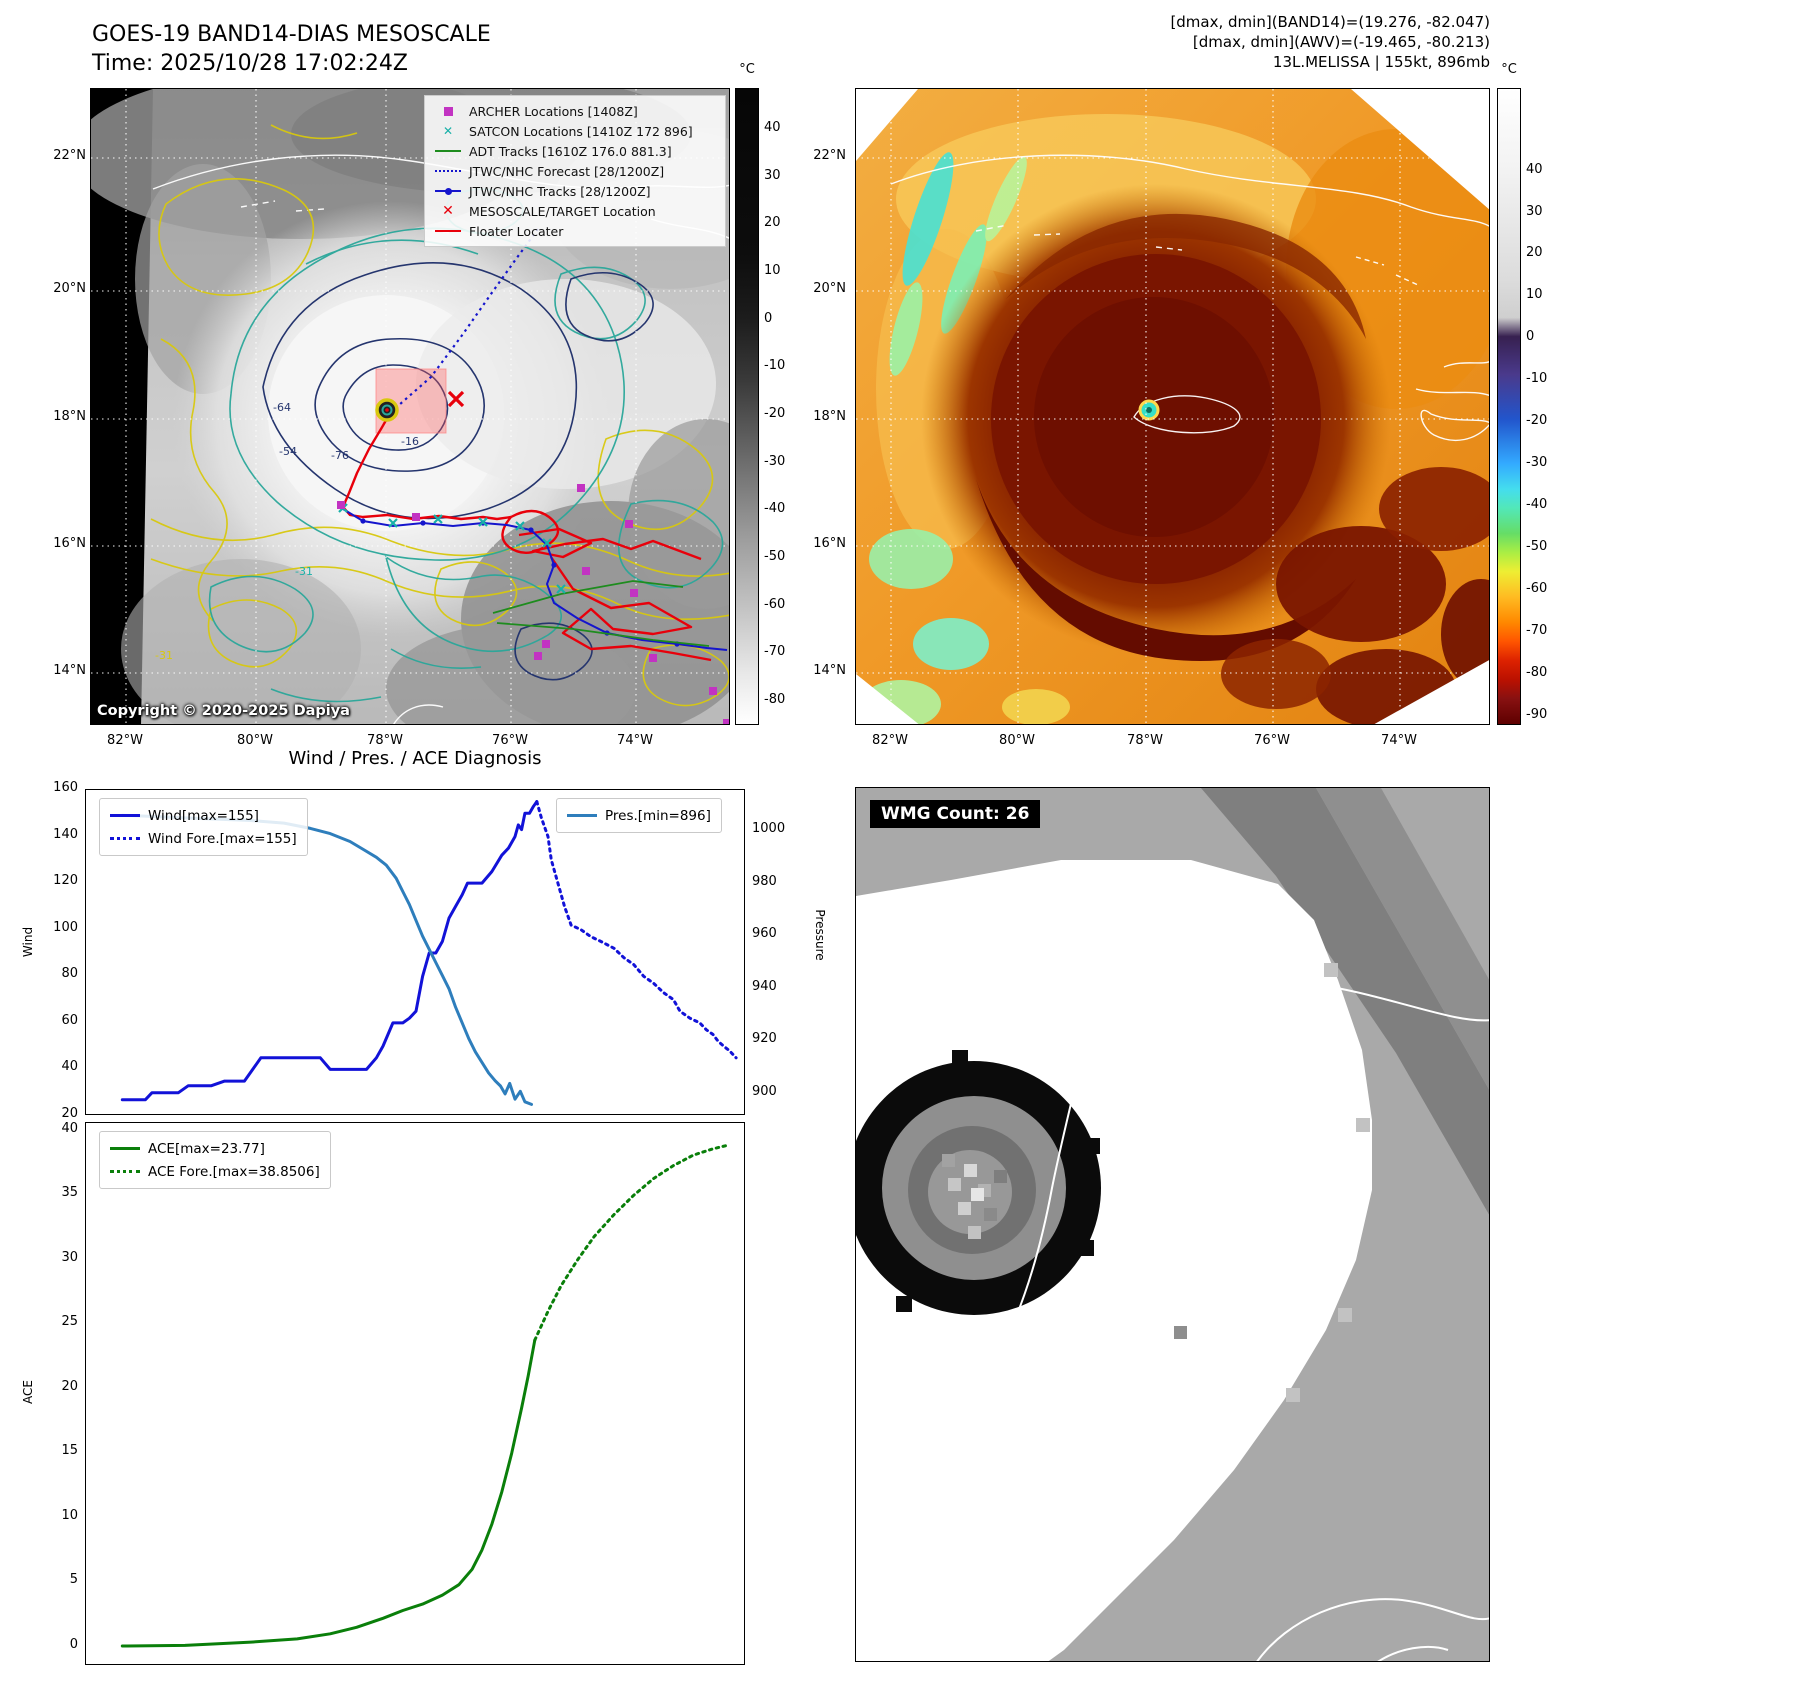 This screenshot has height=1690, width=1797. I want to click on archer-markers, so click(533, 604).